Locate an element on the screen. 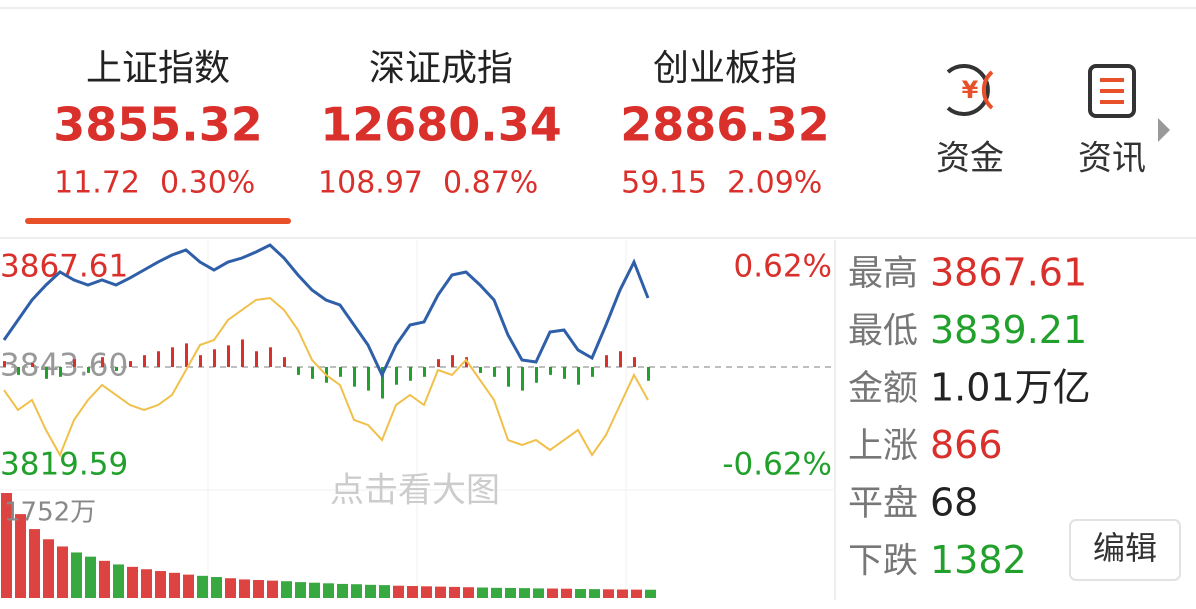  stat-label: 最低 is located at coordinates (883, 332).